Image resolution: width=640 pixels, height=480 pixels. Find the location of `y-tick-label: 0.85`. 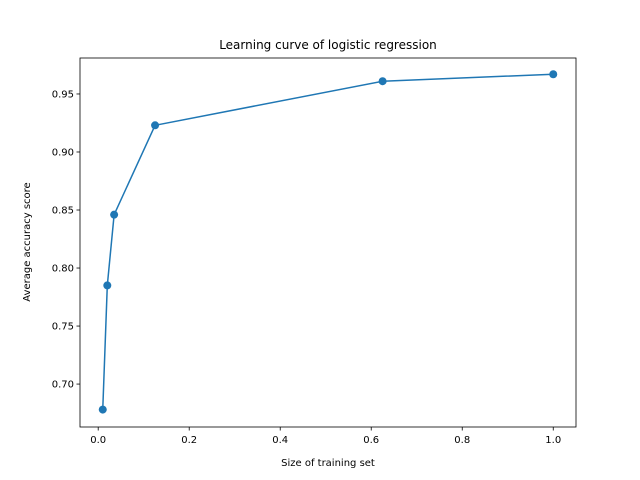

y-tick-label: 0.85 is located at coordinates (63, 211).